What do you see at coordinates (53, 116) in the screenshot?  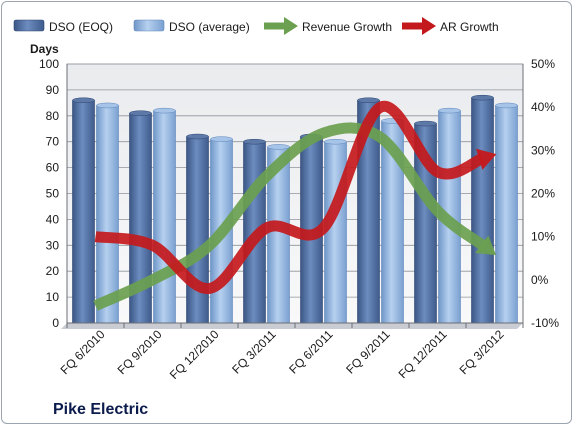 I see `left-tick-label: 80` at bounding box center [53, 116].